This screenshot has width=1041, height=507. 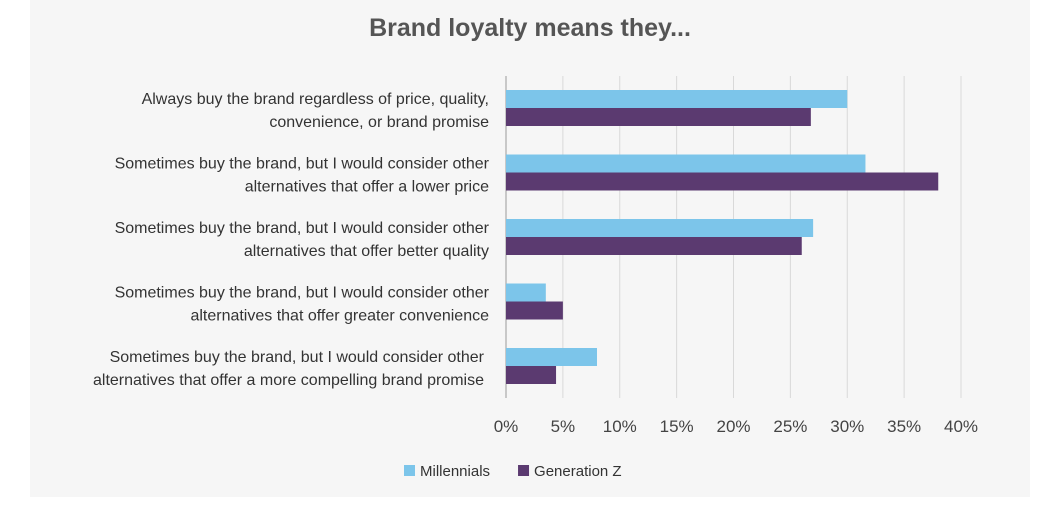 What do you see at coordinates (366, 251) in the screenshot?
I see `category-label: alternatives that offer better quality` at bounding box center [366, 251].